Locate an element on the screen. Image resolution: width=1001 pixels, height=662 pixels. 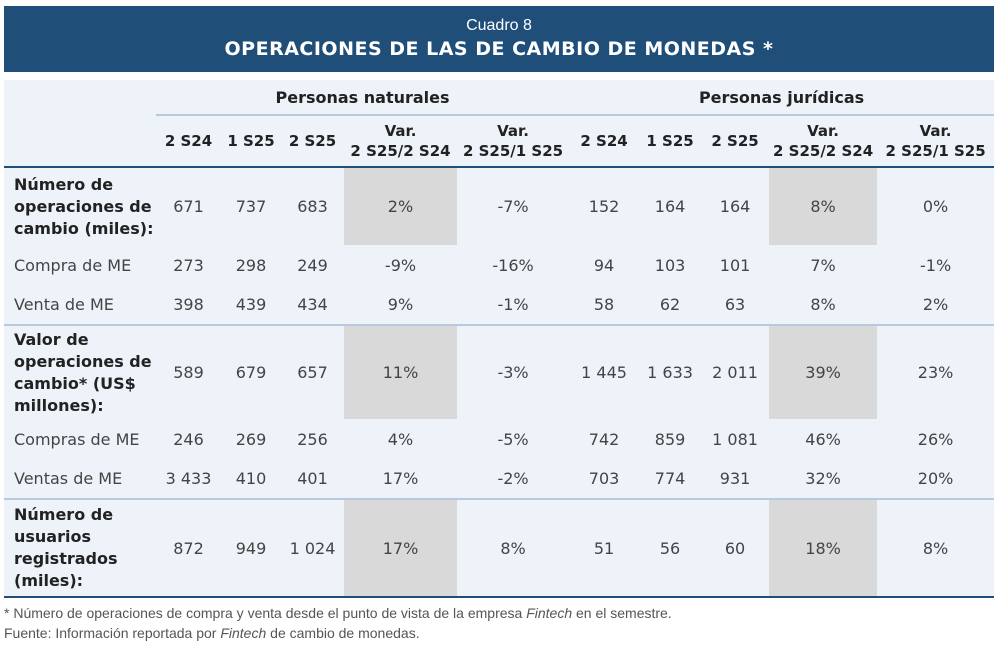
table-cell: 18% is located at coordinates (823, 548).